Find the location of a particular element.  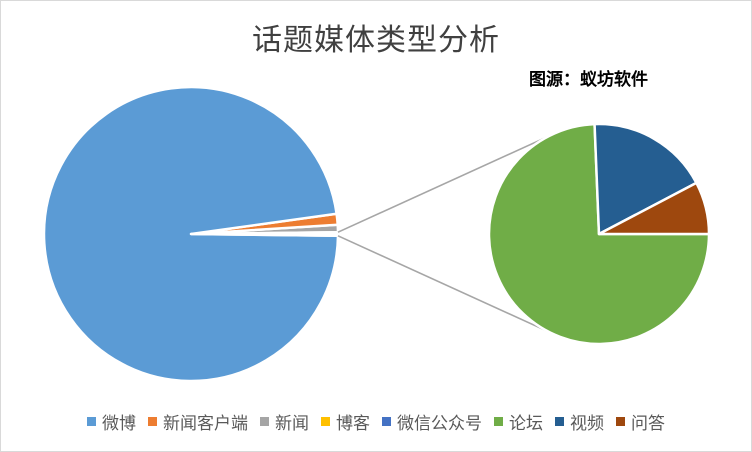

chart-source: 图源：蚁坊软件 is located at coordinates (588, 80).